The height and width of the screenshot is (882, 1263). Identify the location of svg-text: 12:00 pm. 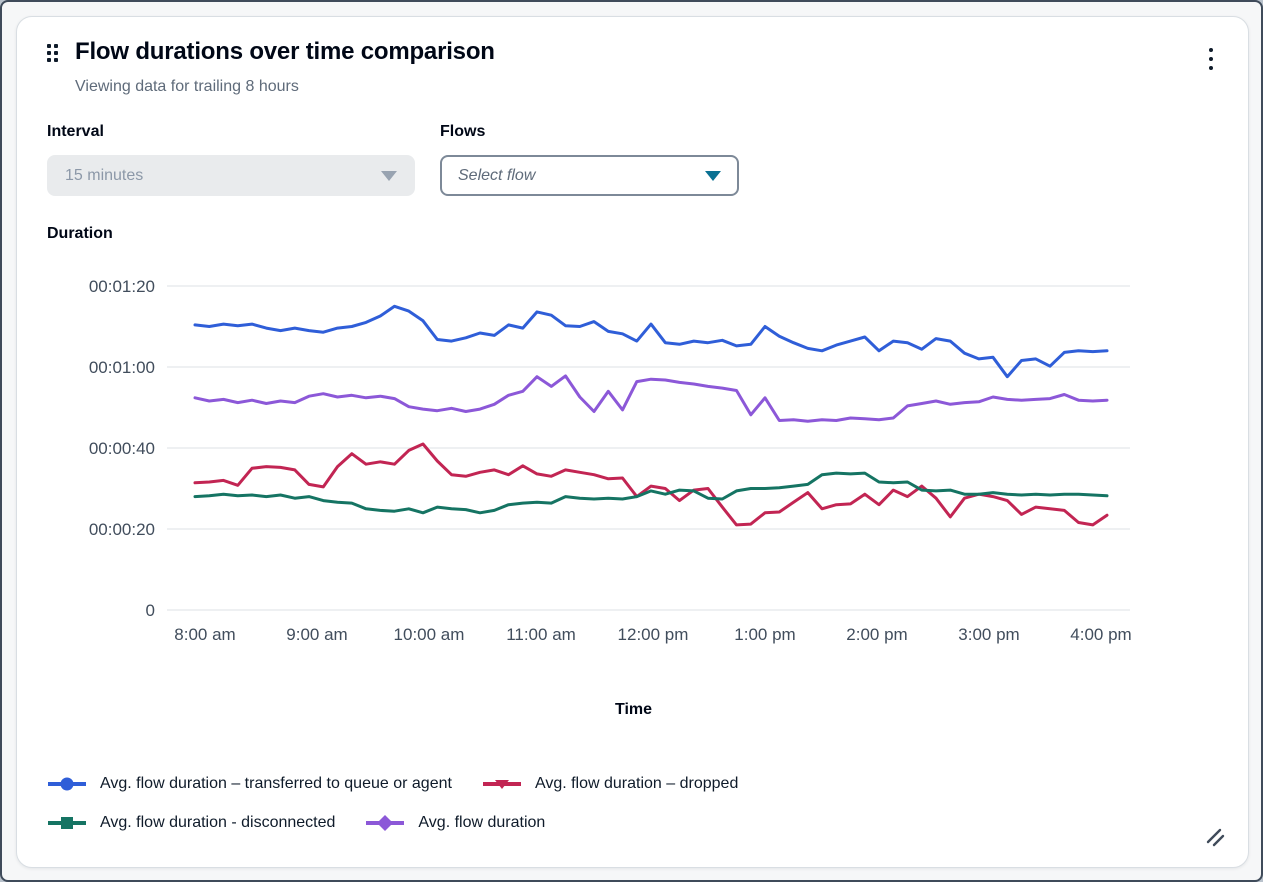
(653, 634).